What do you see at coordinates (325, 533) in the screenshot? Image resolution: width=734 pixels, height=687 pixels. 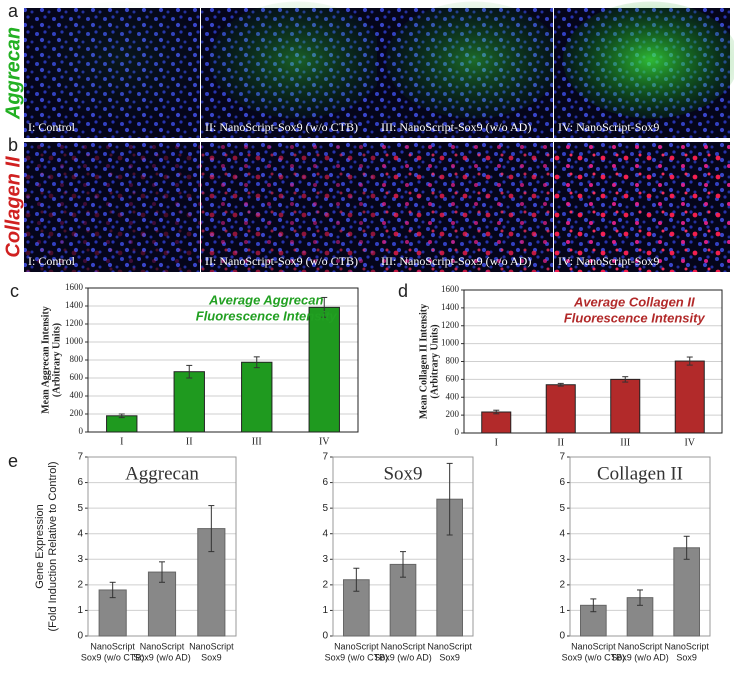 I see `y-tick-label: 4` at bounding box center [325, 533].